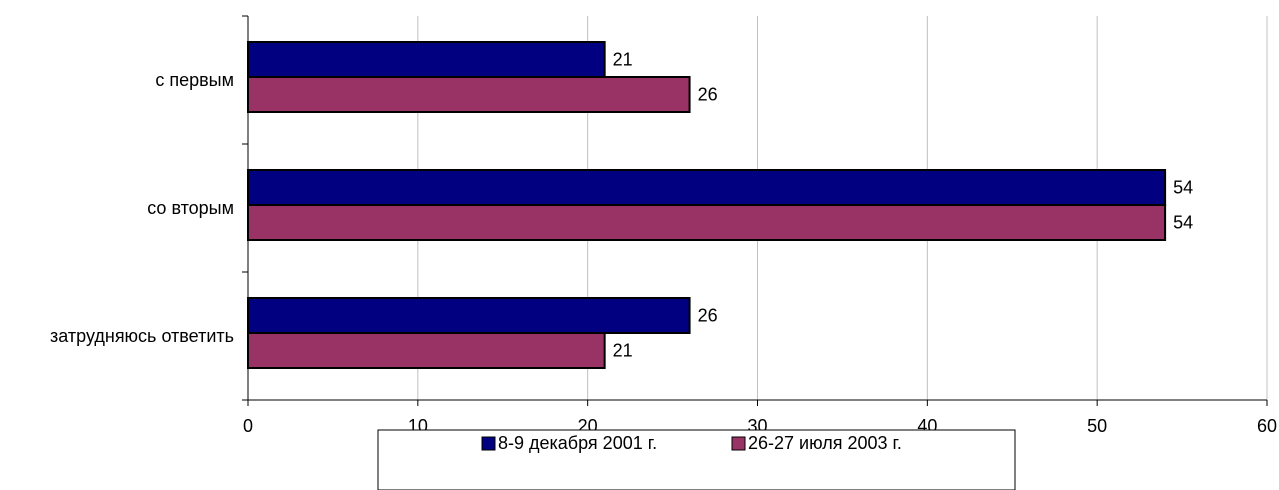 This screenshot has height=490, width=1279. I want to click on legend-label-series-2: 26-27 июля 2003 г., so click(825, 443).